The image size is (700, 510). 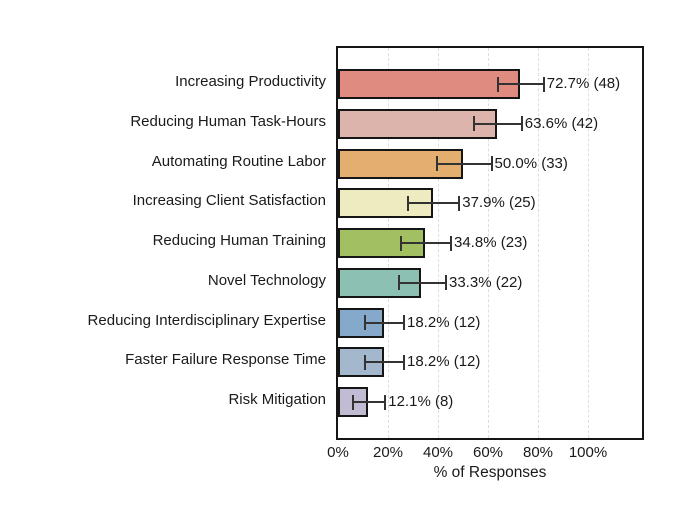 I want to click on x-tick-label: 80%, so click(x=538, y=452).